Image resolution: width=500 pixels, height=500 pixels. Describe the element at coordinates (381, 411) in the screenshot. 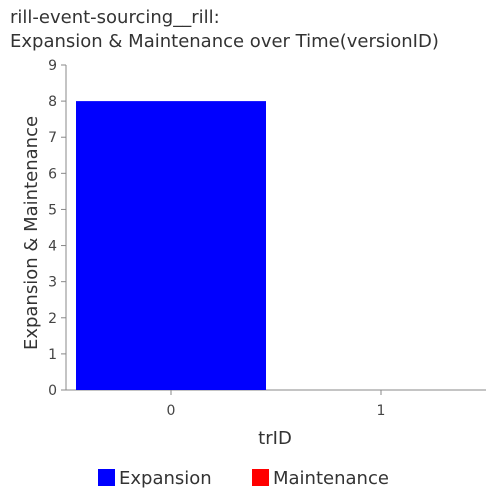

I see `x-tick-label: 1` at that location.